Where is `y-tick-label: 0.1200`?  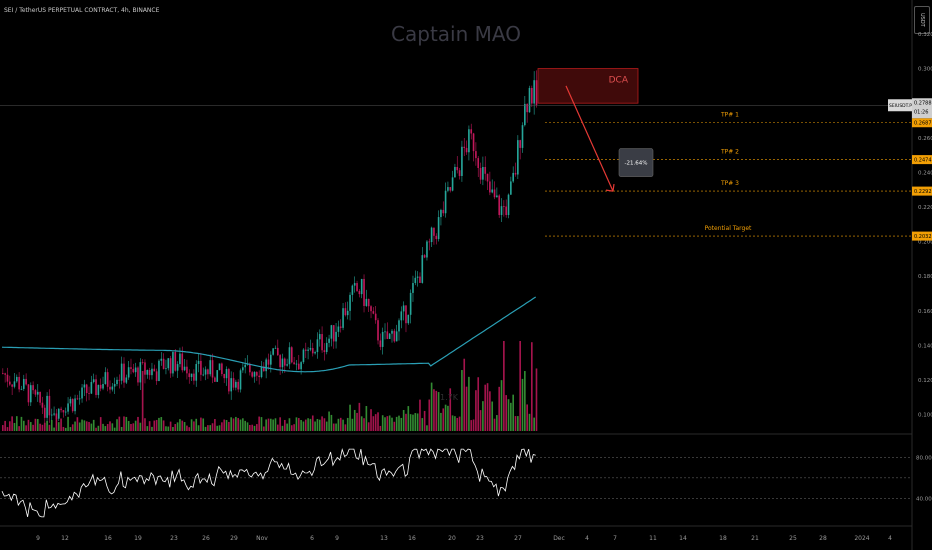 y-tick-label: 0.1200 is located at coordinates (925, 381).